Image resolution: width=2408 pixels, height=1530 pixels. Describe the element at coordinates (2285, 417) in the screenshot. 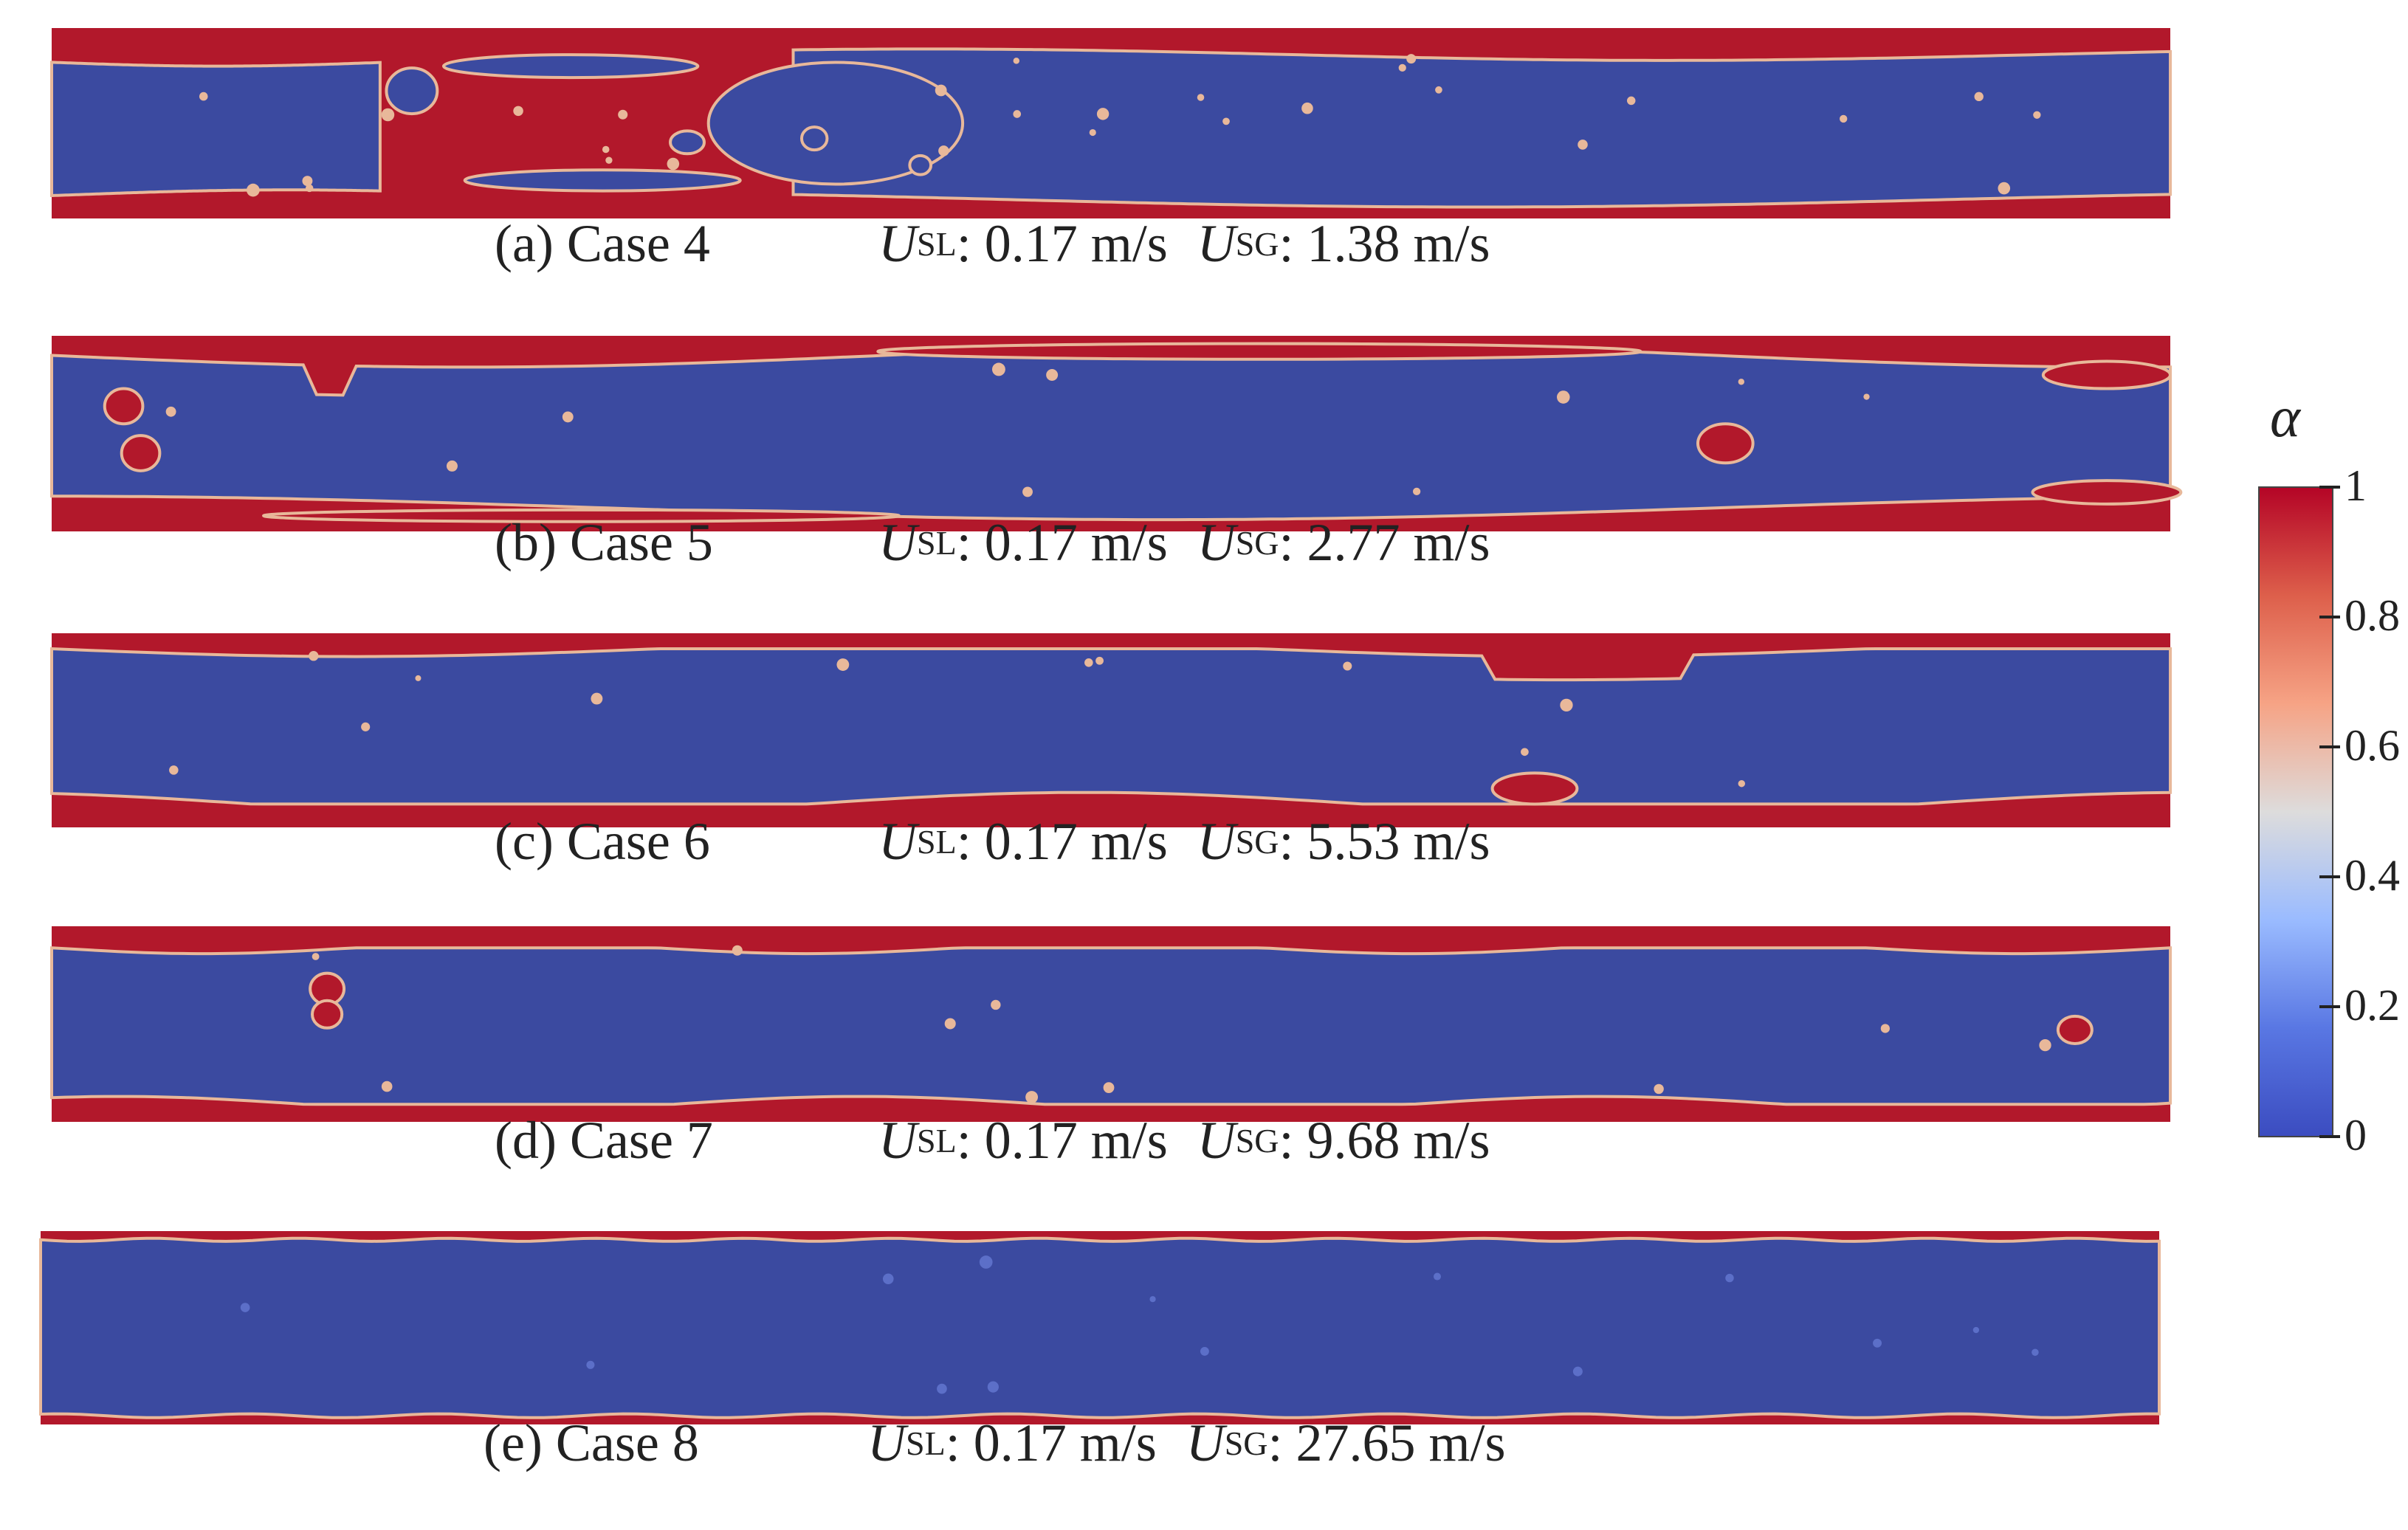

I see `colorbar-title: α` at that location.